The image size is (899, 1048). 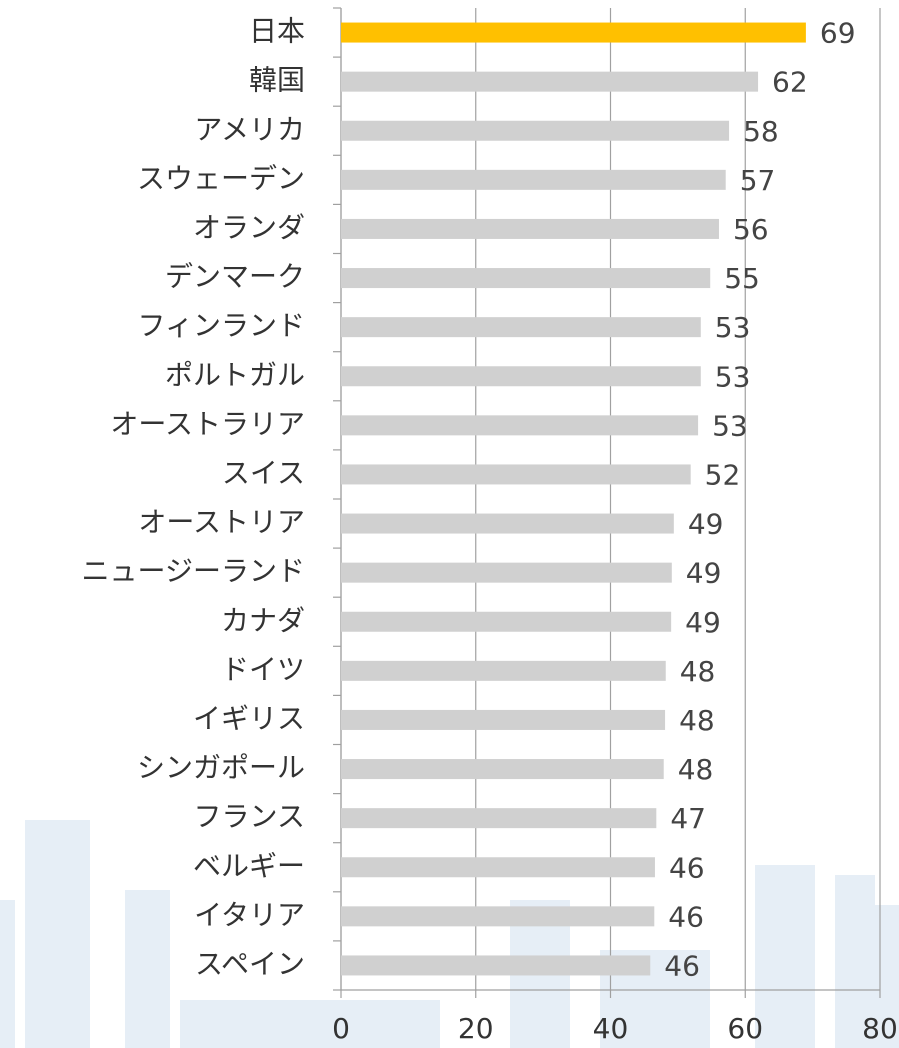 What do you see at coordinates (723, 474) in the screenshot?
I see `value-label: 52` at bounding box center [723, 474].